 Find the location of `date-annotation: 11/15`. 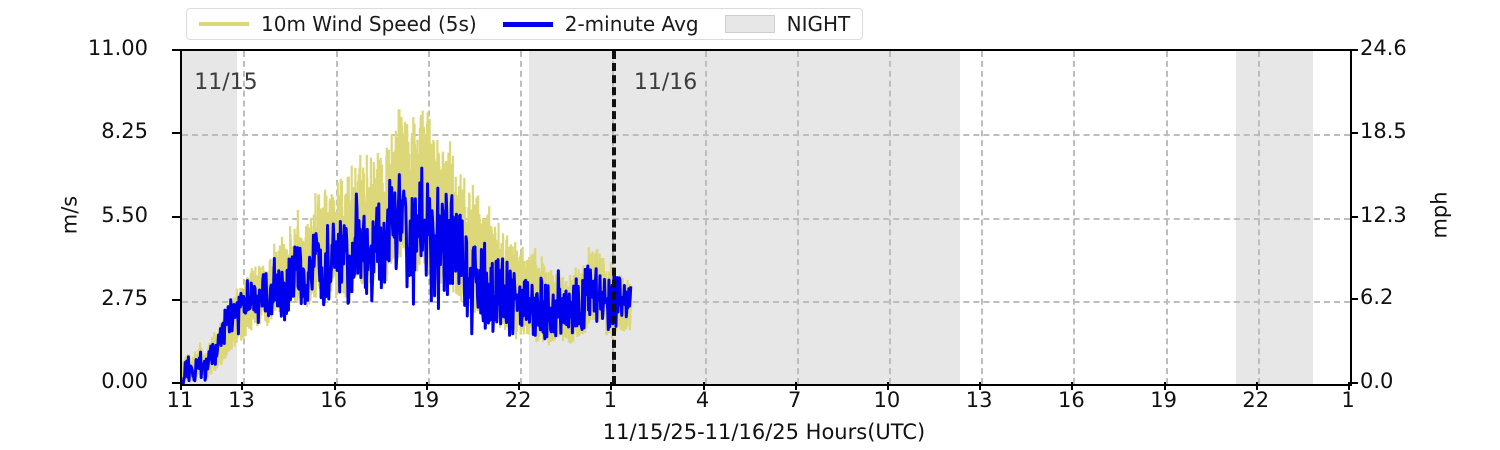

date-annotation: 11/15 is located at coordinates (226, 83).